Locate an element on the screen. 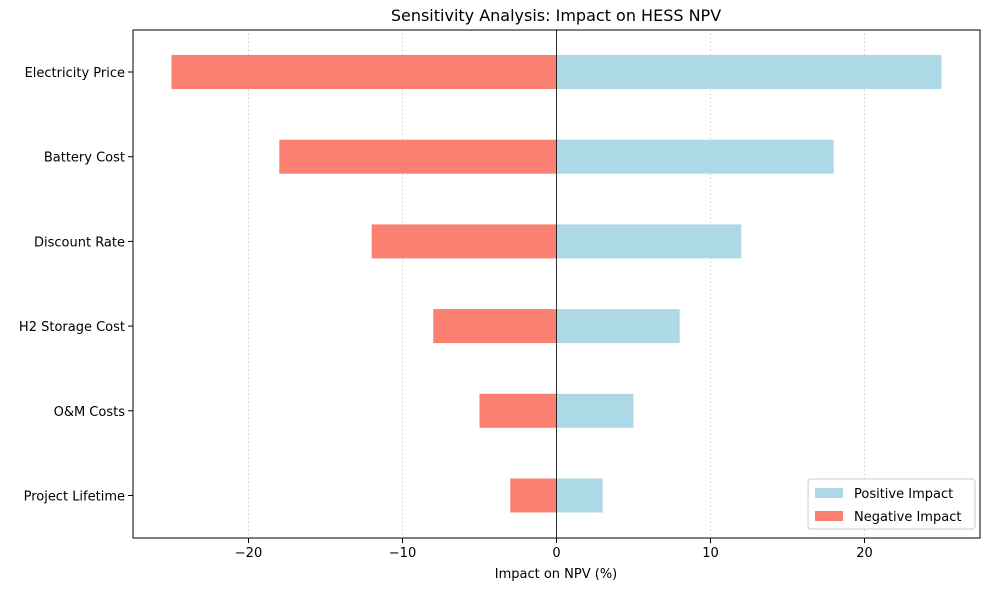 Image resolution: width=989 pixels, height=590 pixels. legend-box is located at coordinates (891, 504).